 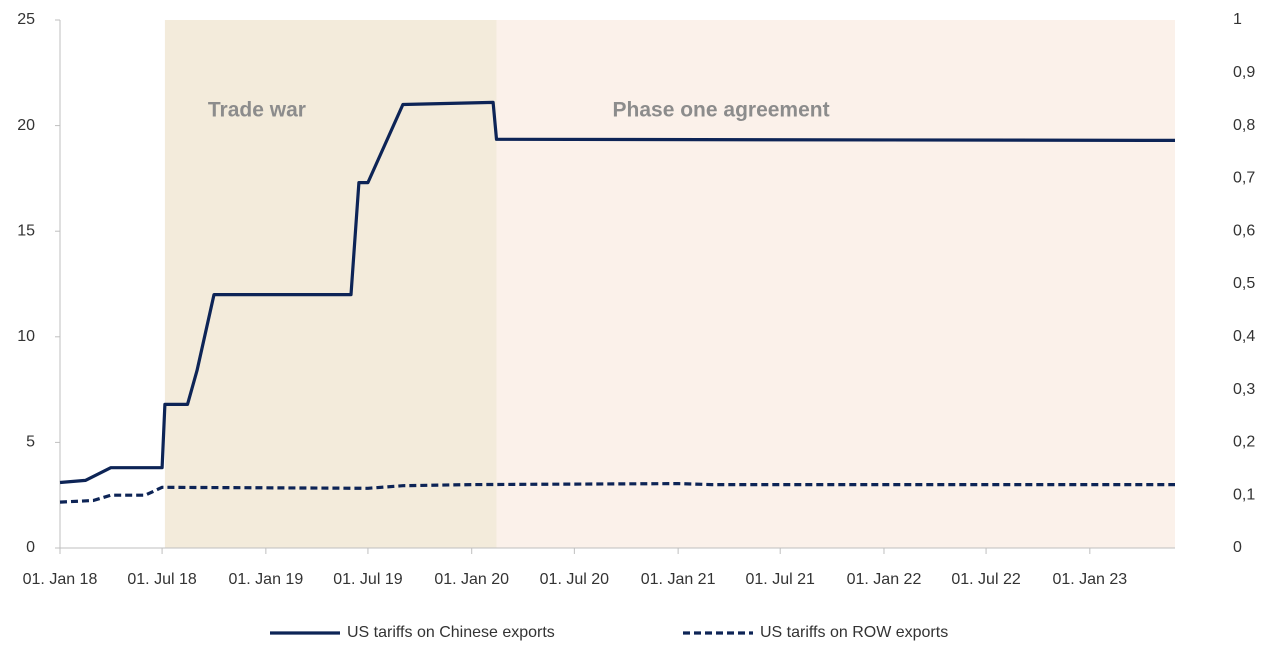 I want to click on series-line, so click(x=617, y=493).